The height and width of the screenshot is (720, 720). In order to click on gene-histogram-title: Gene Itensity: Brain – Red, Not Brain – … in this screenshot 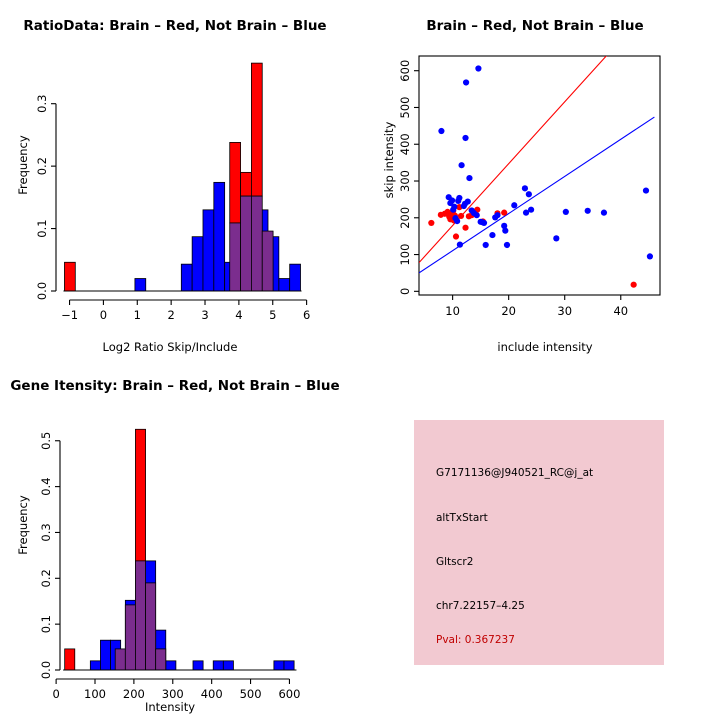, I will do `click(175, 386)`.